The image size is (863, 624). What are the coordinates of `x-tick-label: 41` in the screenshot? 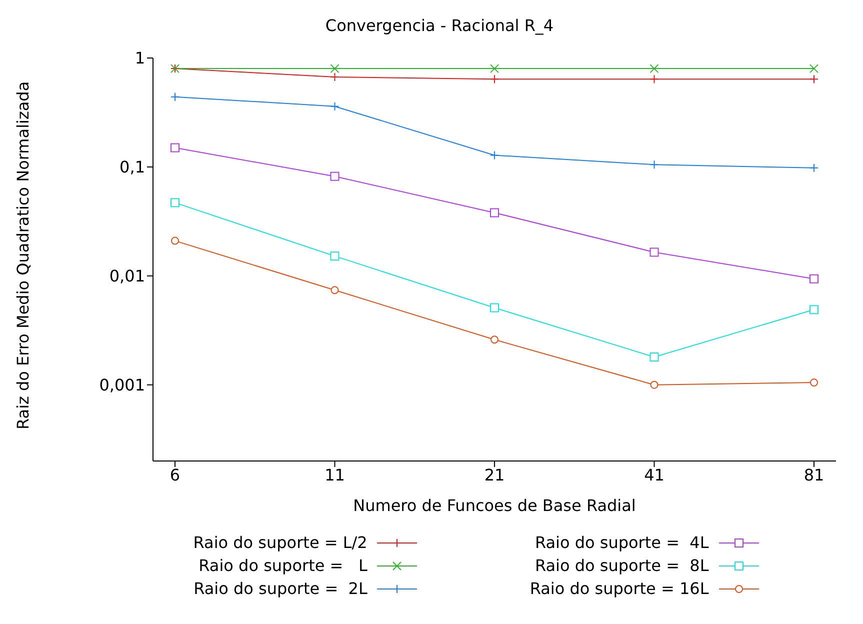 It's located at (654, 474).